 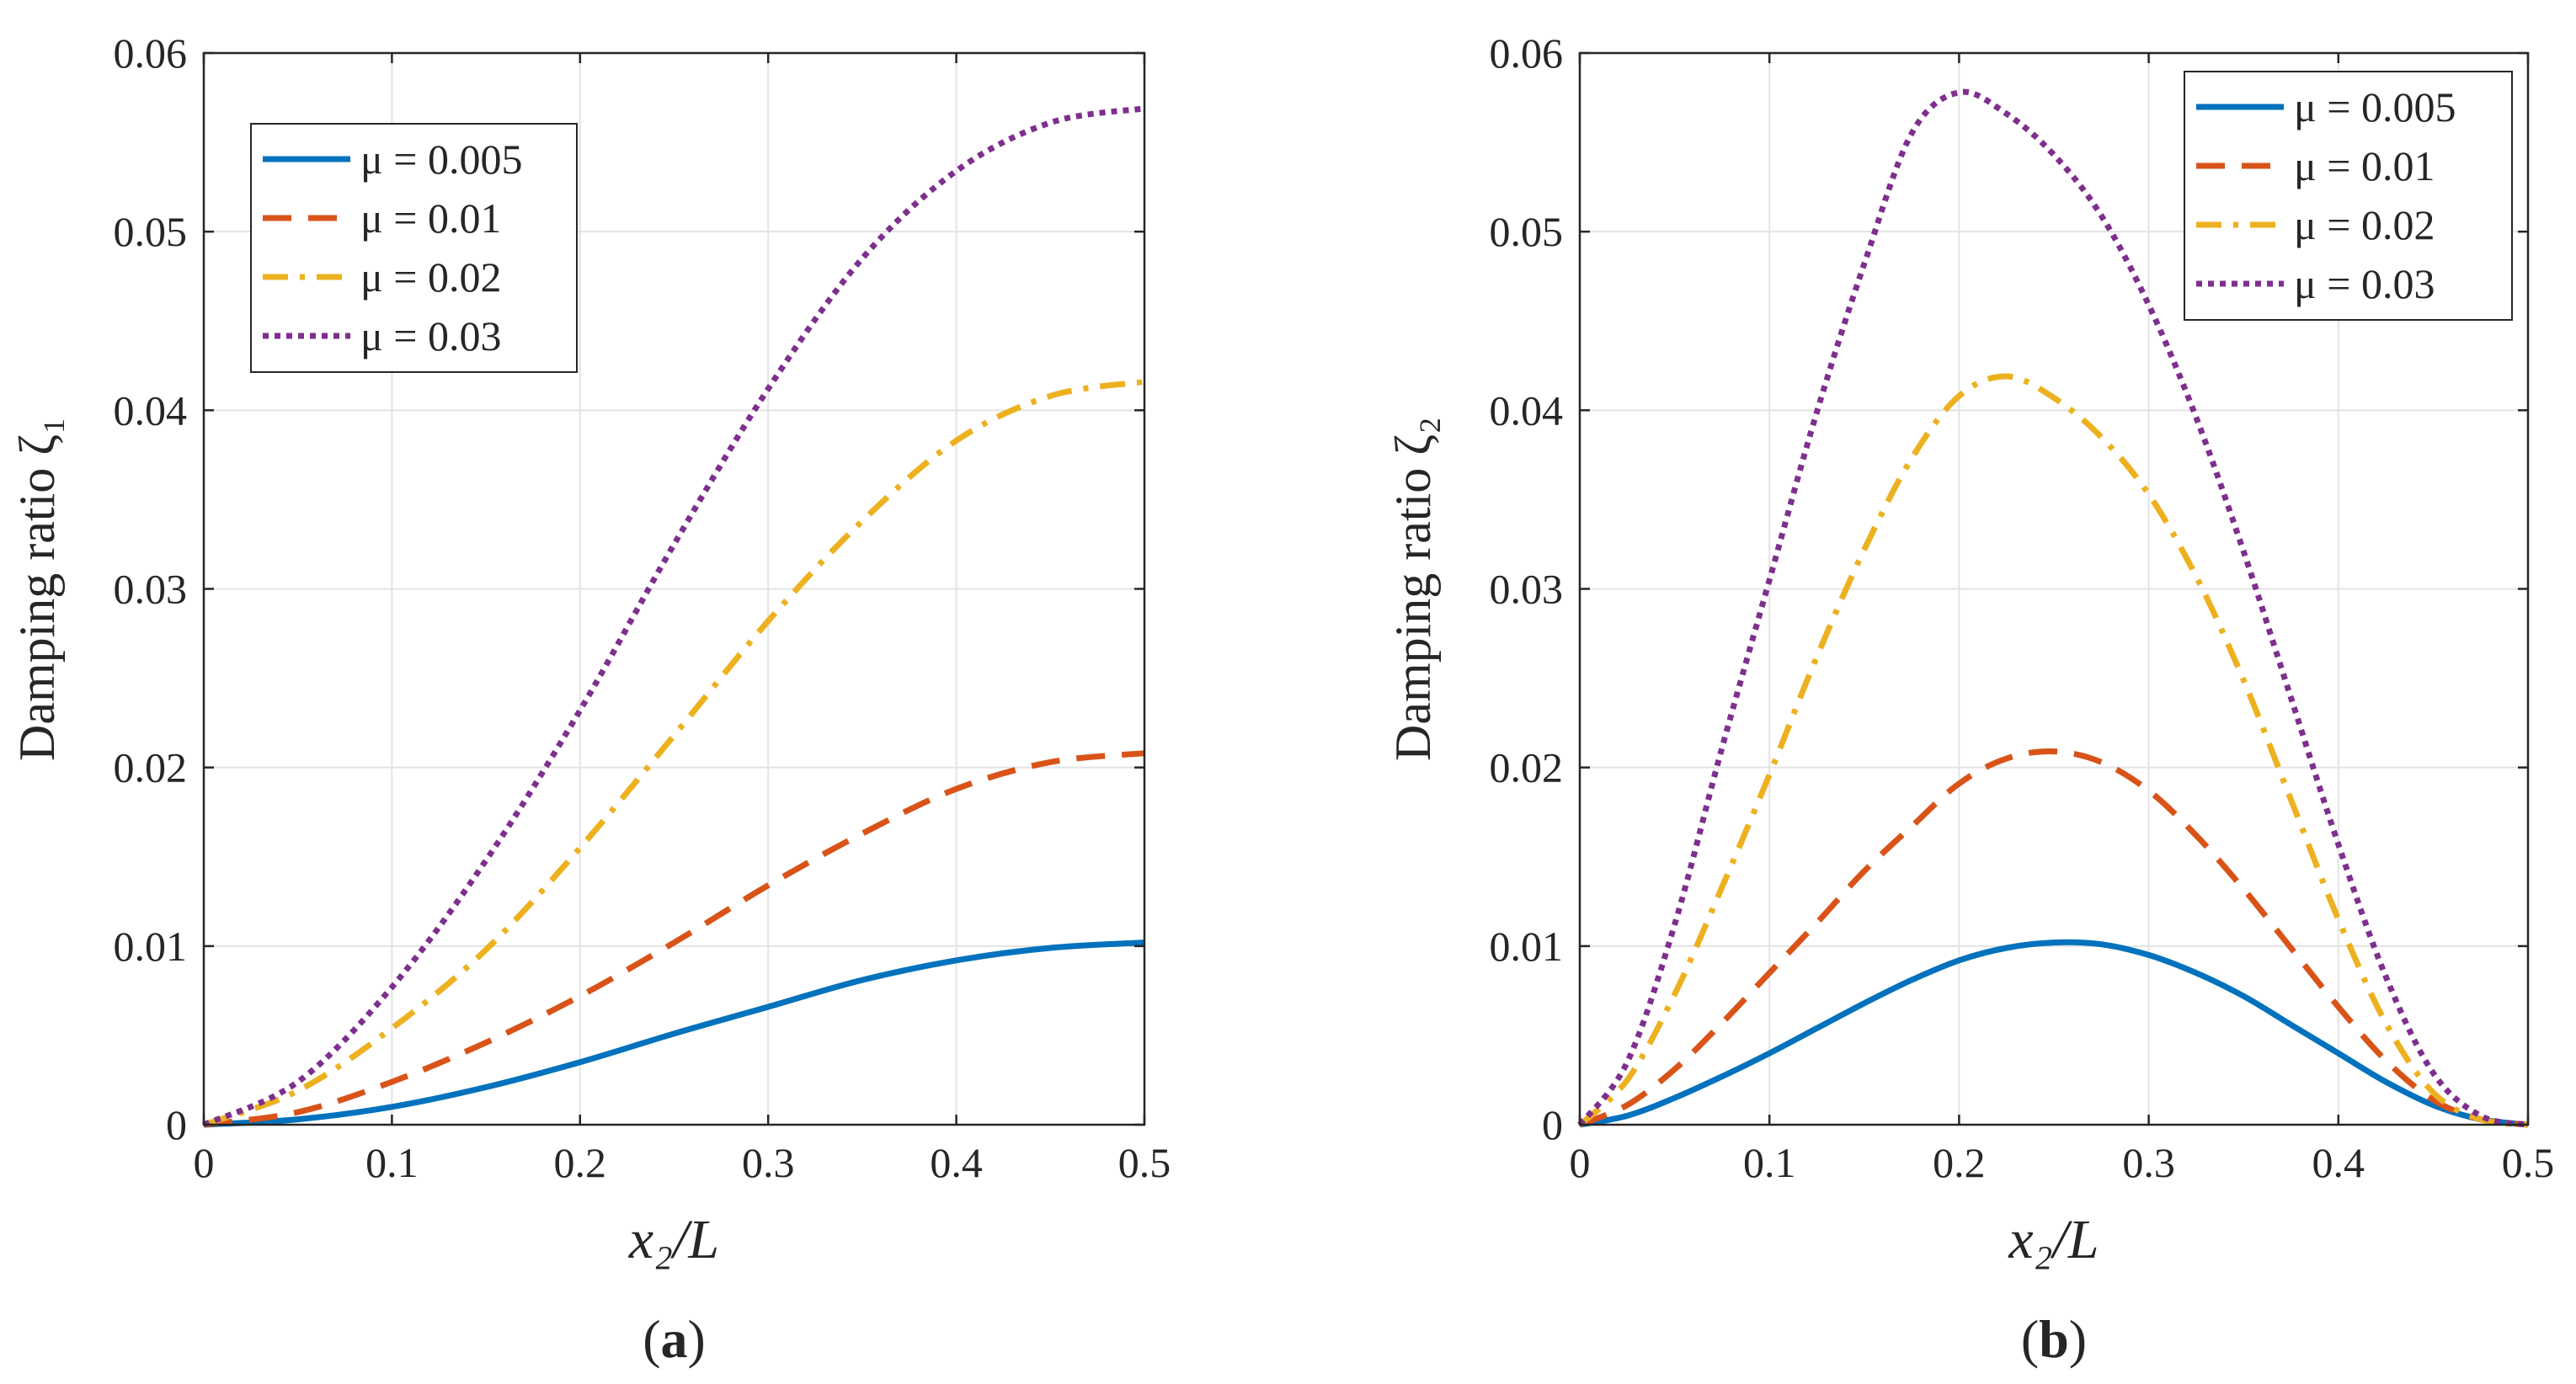 What do you see at coordinates (37, 589) in the screenshot?
I see `y-axis-label: Damping ratio ζ₁` at bounding box center [37, 589].